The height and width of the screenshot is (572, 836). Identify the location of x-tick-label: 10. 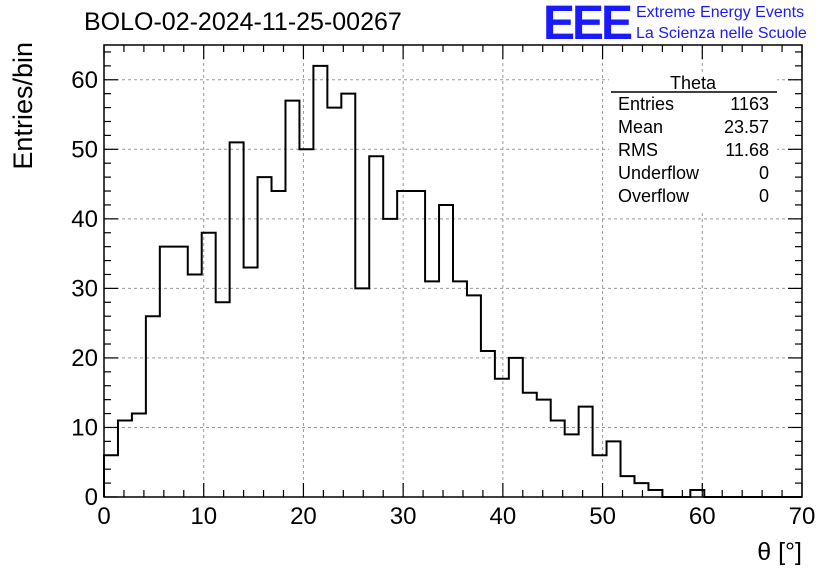
(203, 516).